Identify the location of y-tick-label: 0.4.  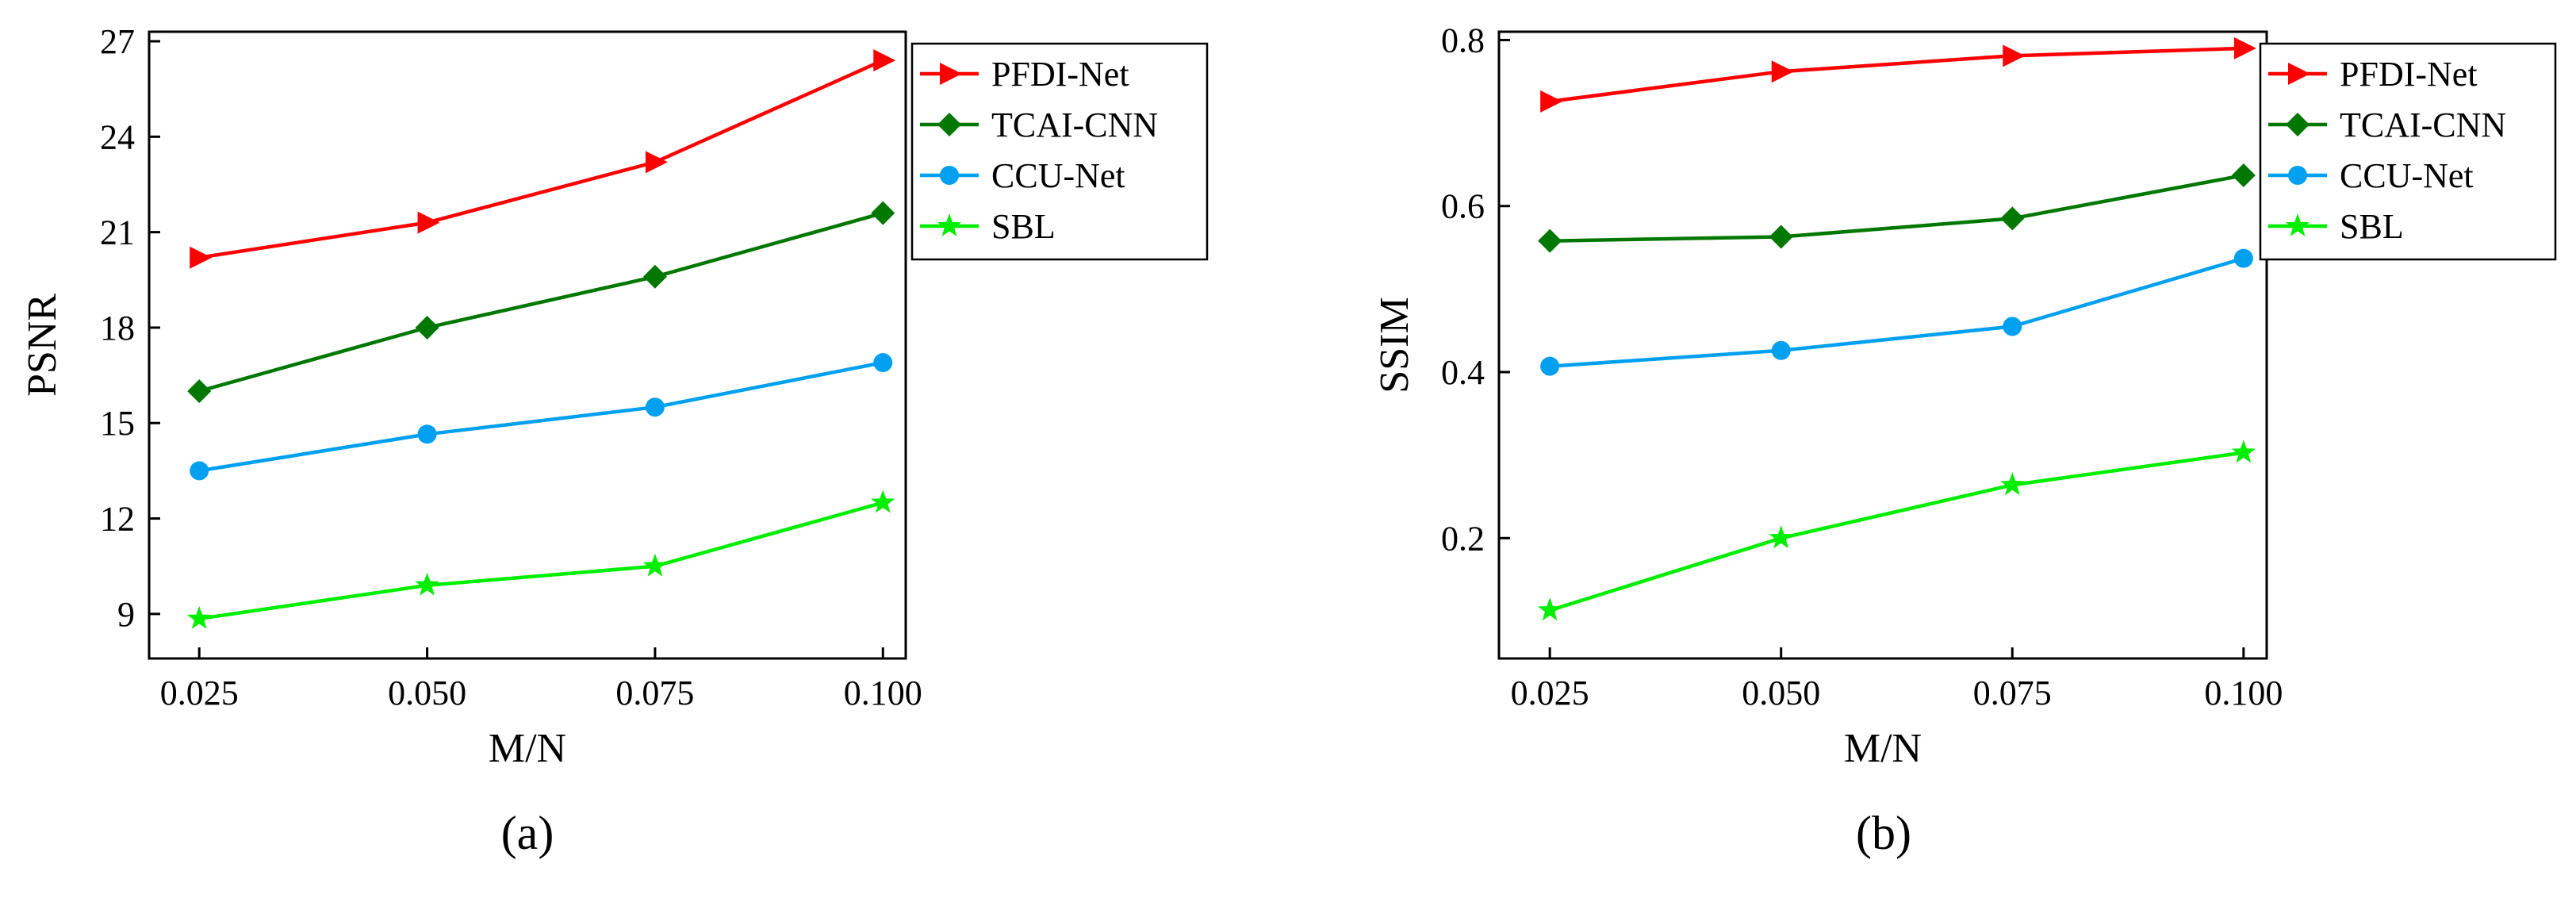
(1463, 372).